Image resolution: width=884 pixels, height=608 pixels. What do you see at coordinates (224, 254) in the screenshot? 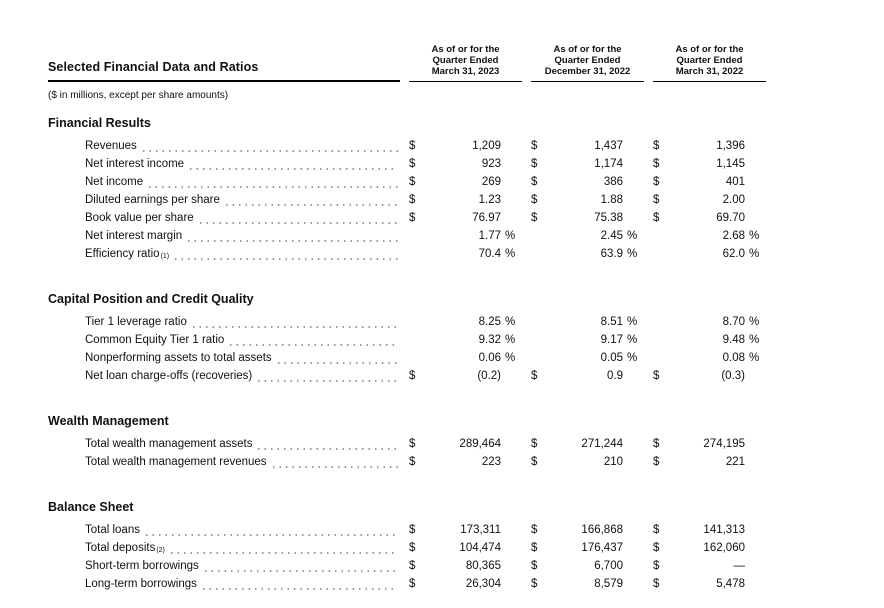
I see `row-label-cell: Efficiency ratio (1)` at bounding box center [224, 254].